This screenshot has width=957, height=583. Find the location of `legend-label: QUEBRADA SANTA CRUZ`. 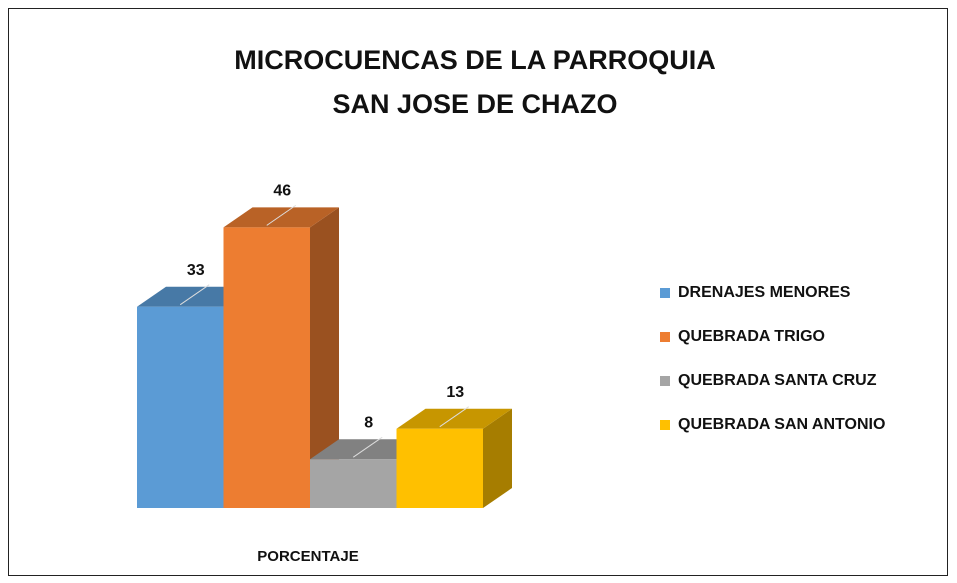

legend-label: QUEBRADA SANTA CRUZ is located at coordinates (777, 380).